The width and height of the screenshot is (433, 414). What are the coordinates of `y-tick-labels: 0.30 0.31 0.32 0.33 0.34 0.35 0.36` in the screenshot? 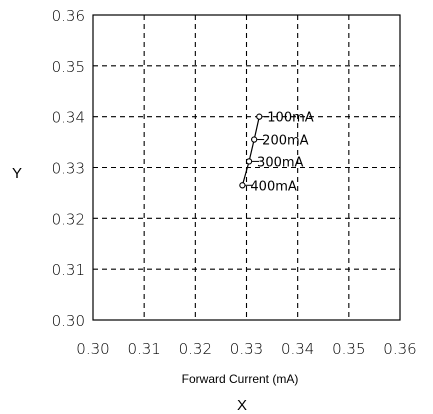 It's located at (68, 168).